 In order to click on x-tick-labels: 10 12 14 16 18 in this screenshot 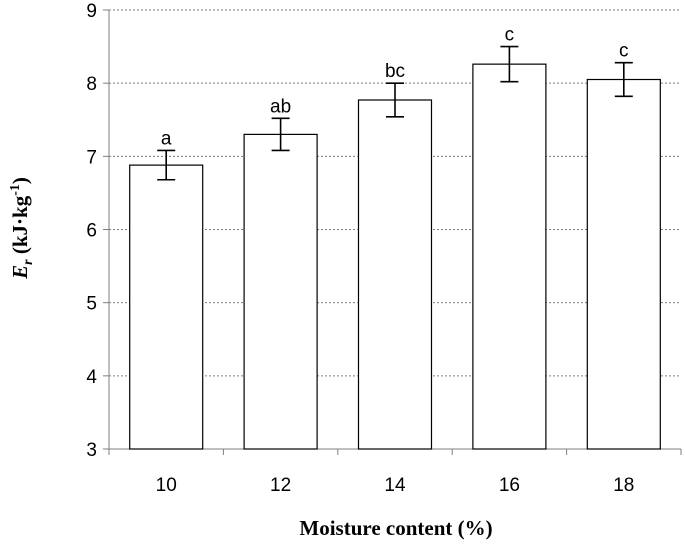, I will do `click(395, 485)`.